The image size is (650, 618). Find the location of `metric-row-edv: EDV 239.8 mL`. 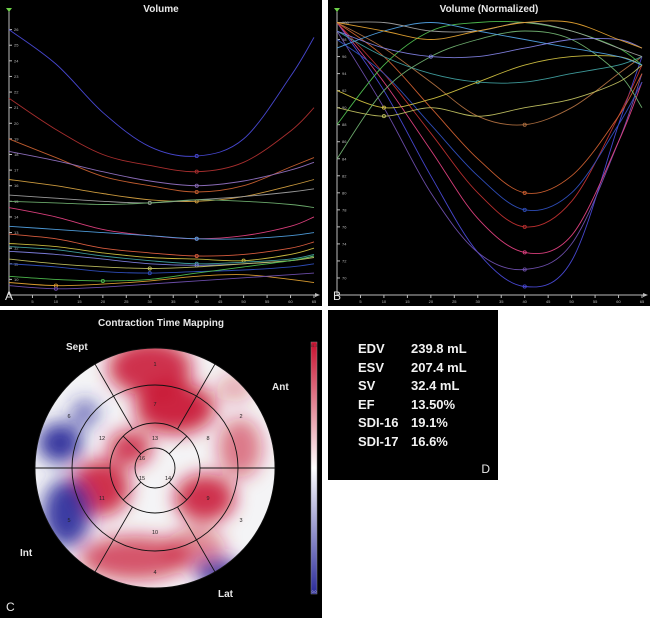

metric-row-edv: EDV 239.8 mL is located at coordinates (412, 349).